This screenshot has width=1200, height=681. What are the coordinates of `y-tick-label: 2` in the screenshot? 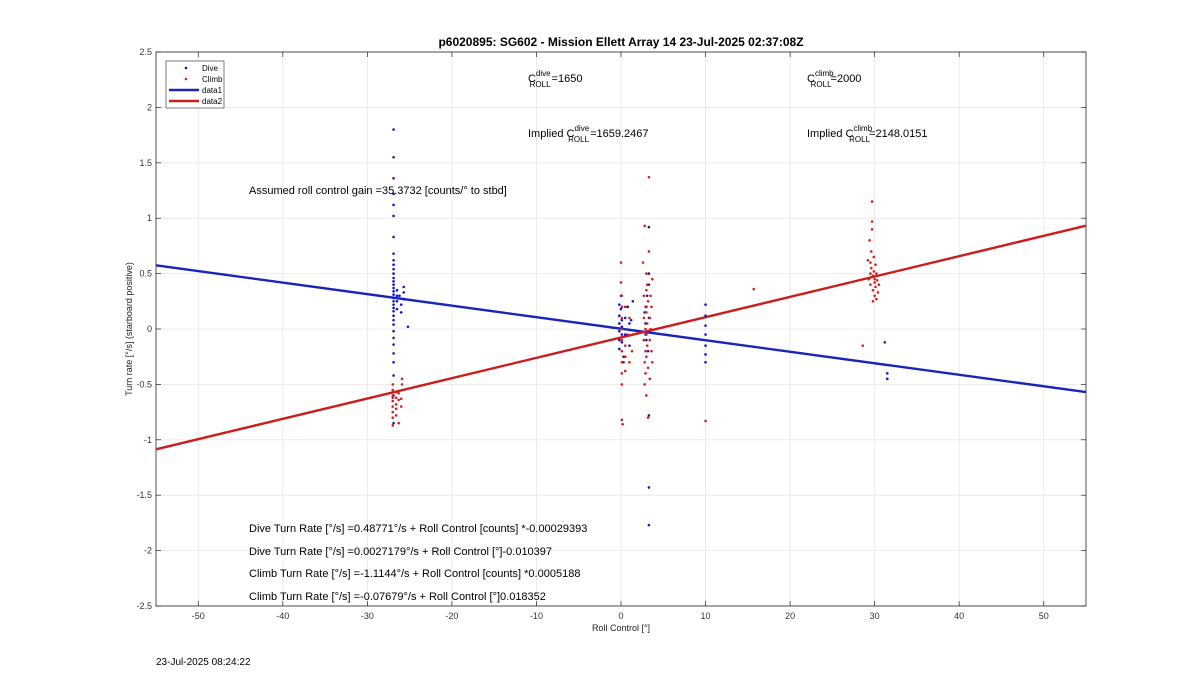 It's located at (149, 107).